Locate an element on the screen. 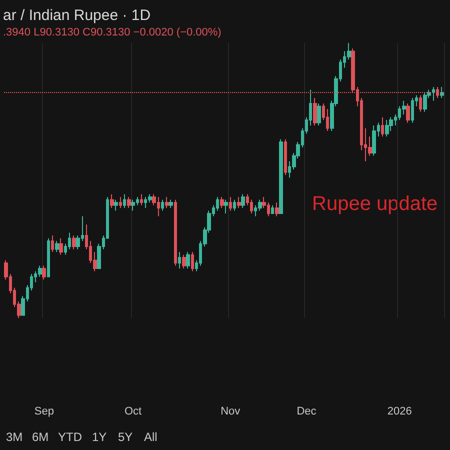 The width and height of the screenshot is (450, 450). text: 5Y is located at coordinates (125, 437).